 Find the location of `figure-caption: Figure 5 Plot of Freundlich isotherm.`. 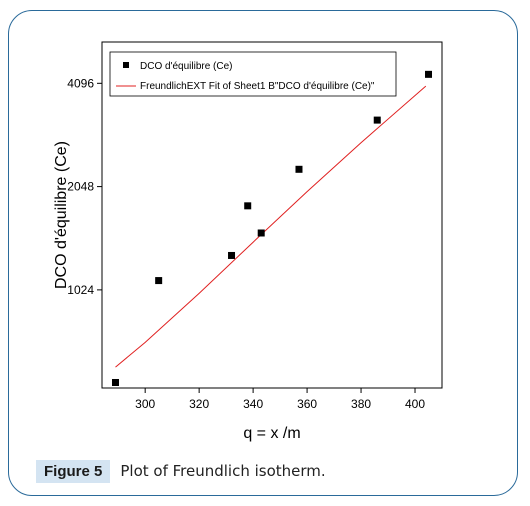

figure-caption: Figure 5 Plot of Freundlich isotherm. is located at coordinates (181, 471).